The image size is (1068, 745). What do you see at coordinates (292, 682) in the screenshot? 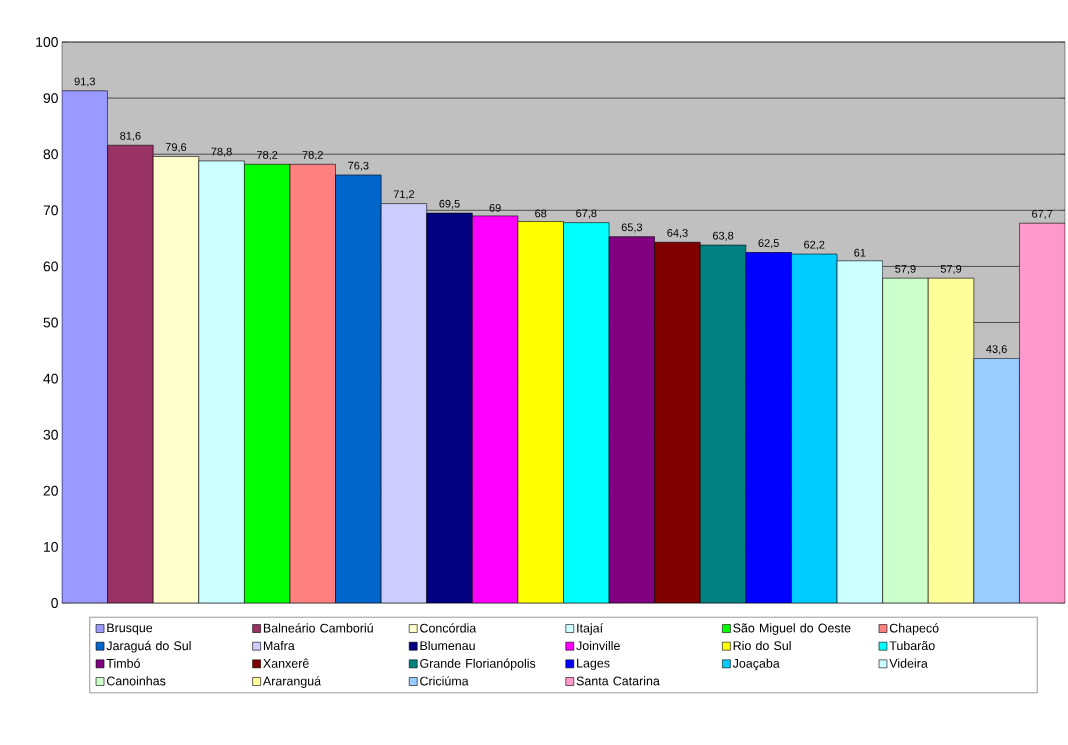
I see `legend-label: Araranguá` at bounding box center [292, 682].